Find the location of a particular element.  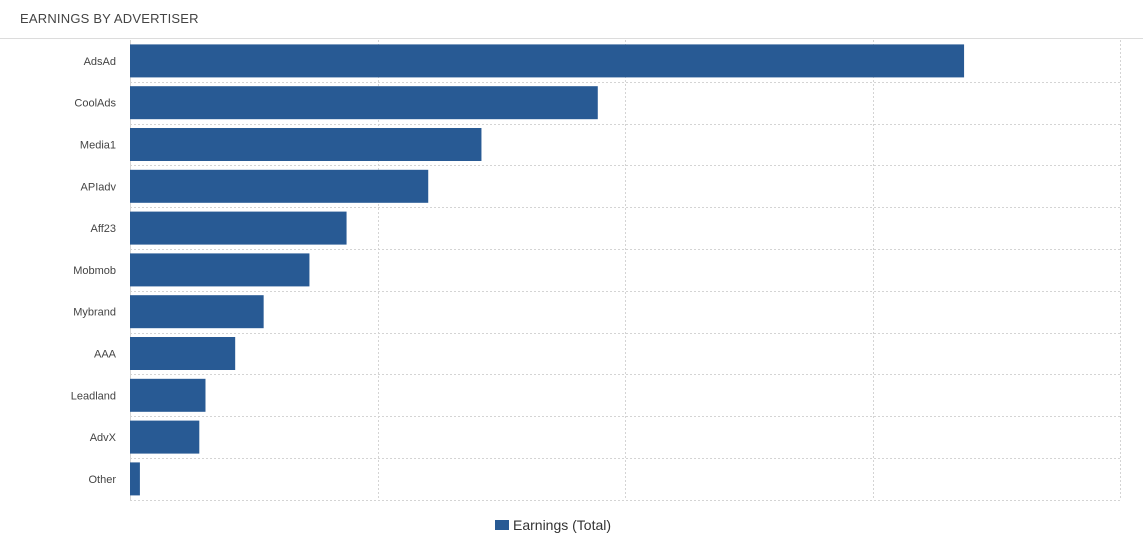

panel-header: EARNINGS BY ADVERTISER is located at coordinates (571, 19).